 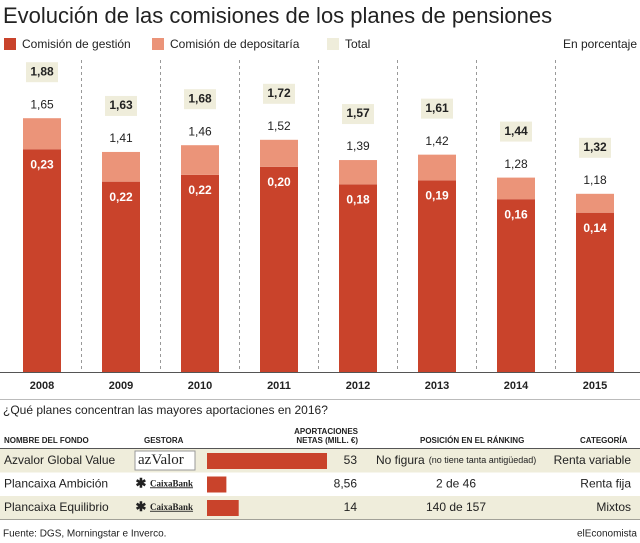 What do you see at coordinates (59, 460) in the screenshot?
I see `fund-name: Azvalor Global Value` at bounding box center [59, 460].